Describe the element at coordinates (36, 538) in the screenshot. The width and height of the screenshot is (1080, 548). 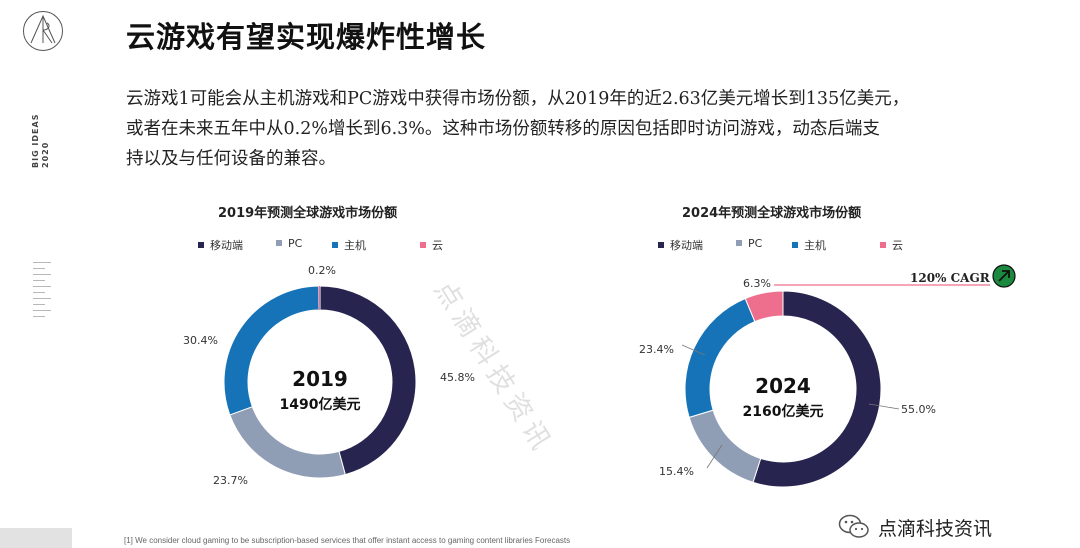
I see `corner-block` at that location.